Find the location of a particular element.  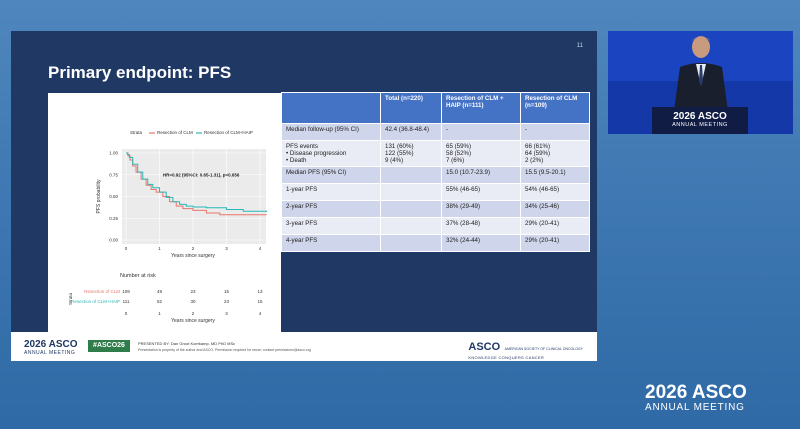

x-tick-label: 2 is located at coordinates (193, 248).